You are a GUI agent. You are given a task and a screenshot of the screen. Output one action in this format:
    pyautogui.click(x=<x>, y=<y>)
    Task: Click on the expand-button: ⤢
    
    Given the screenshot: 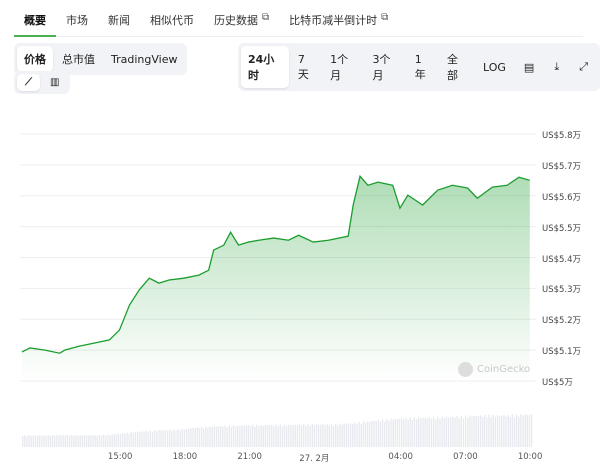 What is the action you would take?
    pyautogui.click(x=583, y=67)
    